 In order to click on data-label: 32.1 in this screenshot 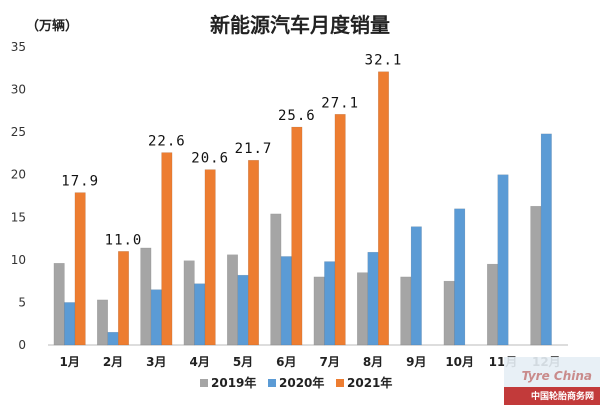, I will do `click(384, 61)`.